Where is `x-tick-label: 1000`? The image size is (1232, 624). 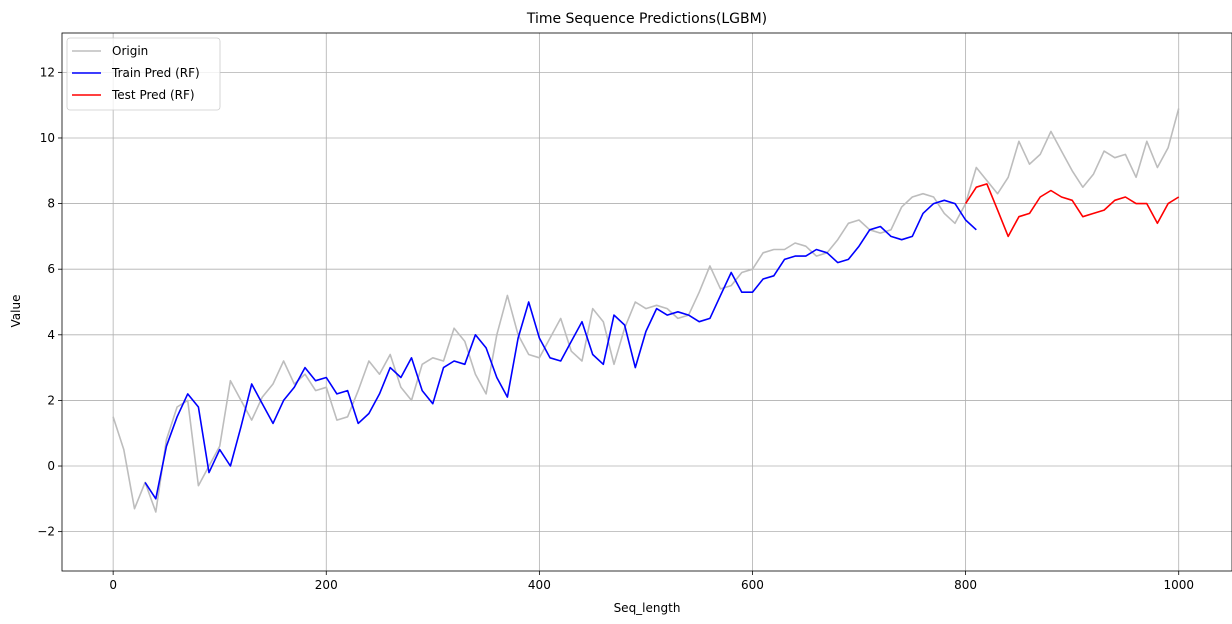 x-tick-label: 1000 is located at coordinates (1178, 585).